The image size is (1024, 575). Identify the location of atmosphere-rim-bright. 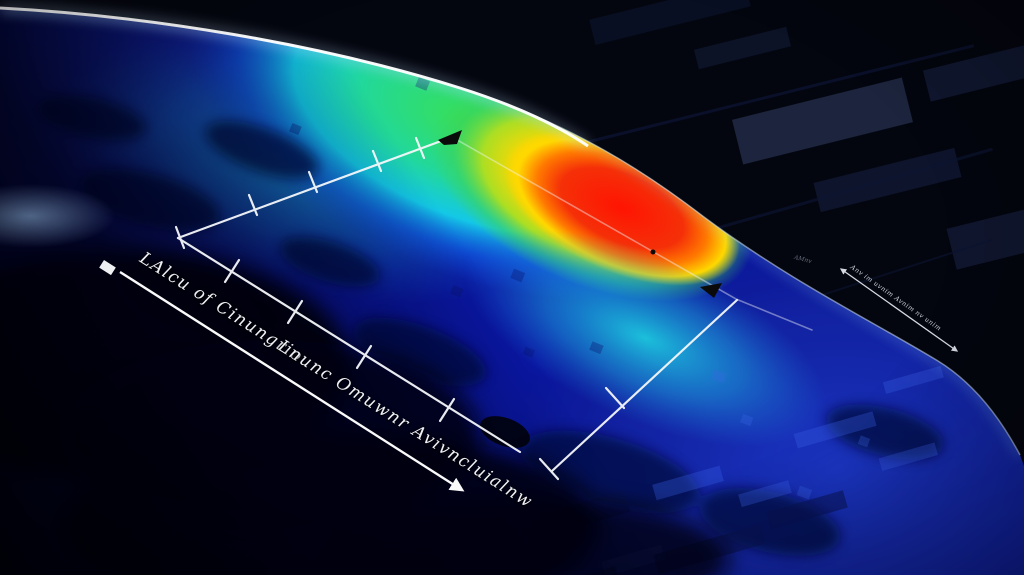
(294, 77).